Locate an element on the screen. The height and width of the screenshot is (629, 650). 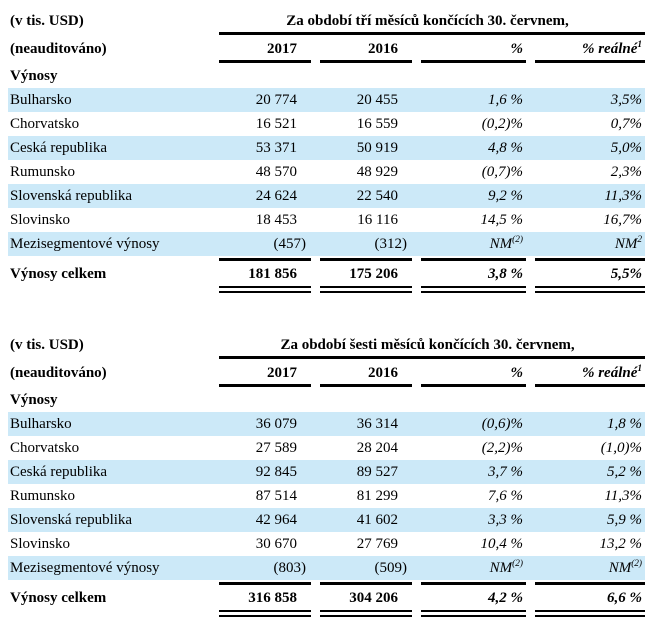
value-2017: 92 845 is located at coordinates (260, 472).